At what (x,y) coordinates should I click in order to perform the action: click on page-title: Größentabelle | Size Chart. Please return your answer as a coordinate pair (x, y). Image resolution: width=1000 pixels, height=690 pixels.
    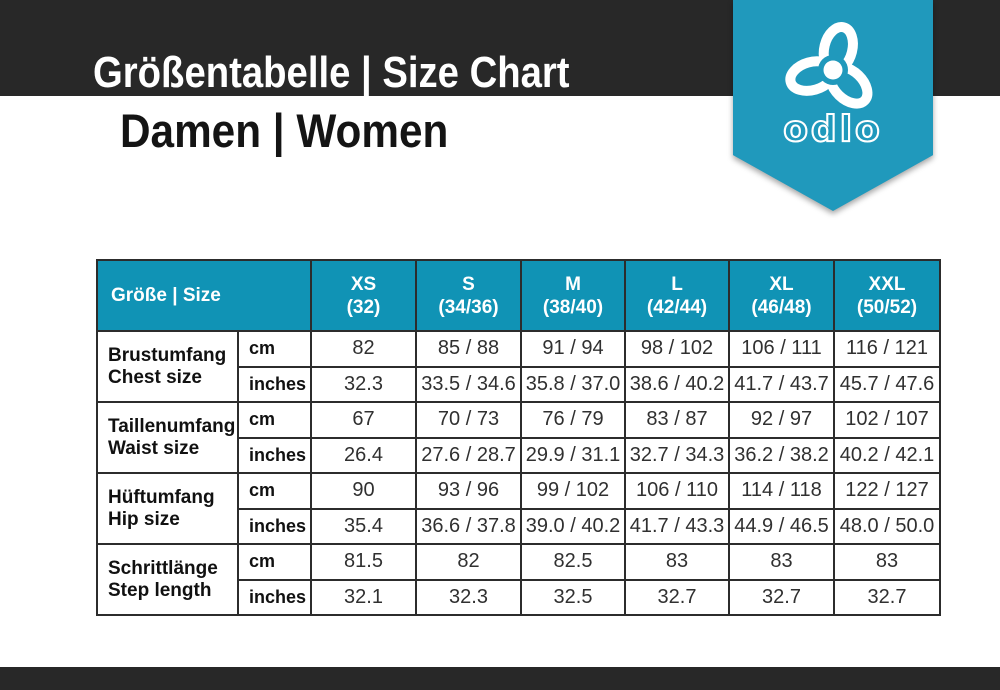
    Looking at the image, I should click on (331, 72).